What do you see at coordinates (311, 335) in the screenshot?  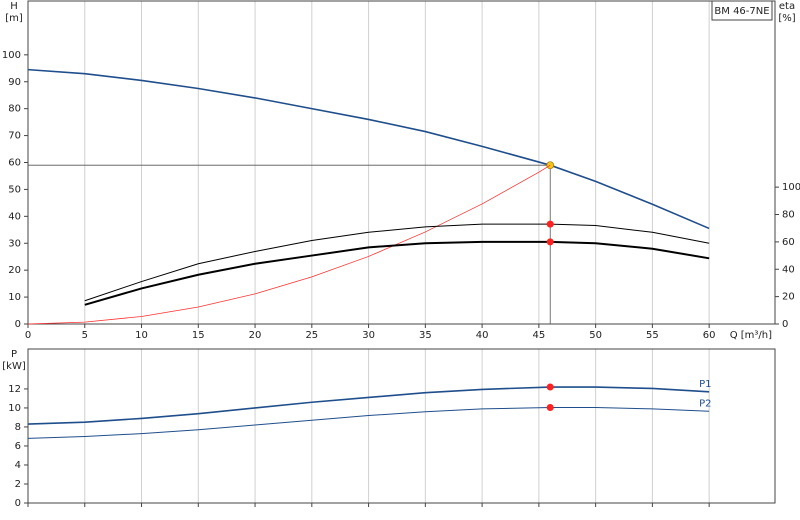 I see `x-tick-label: 25` at bounding box center [311, 335].